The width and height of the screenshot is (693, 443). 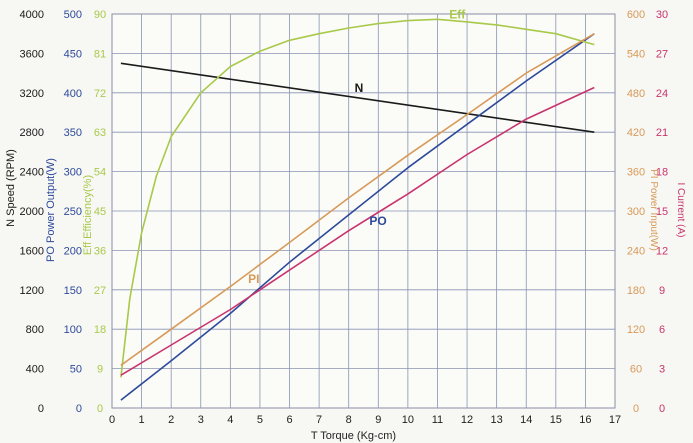 What do you see at coordinates (32, 133) in the screenshot?
I see `n-tick-label: 2800` at bounding box center [32, 133].